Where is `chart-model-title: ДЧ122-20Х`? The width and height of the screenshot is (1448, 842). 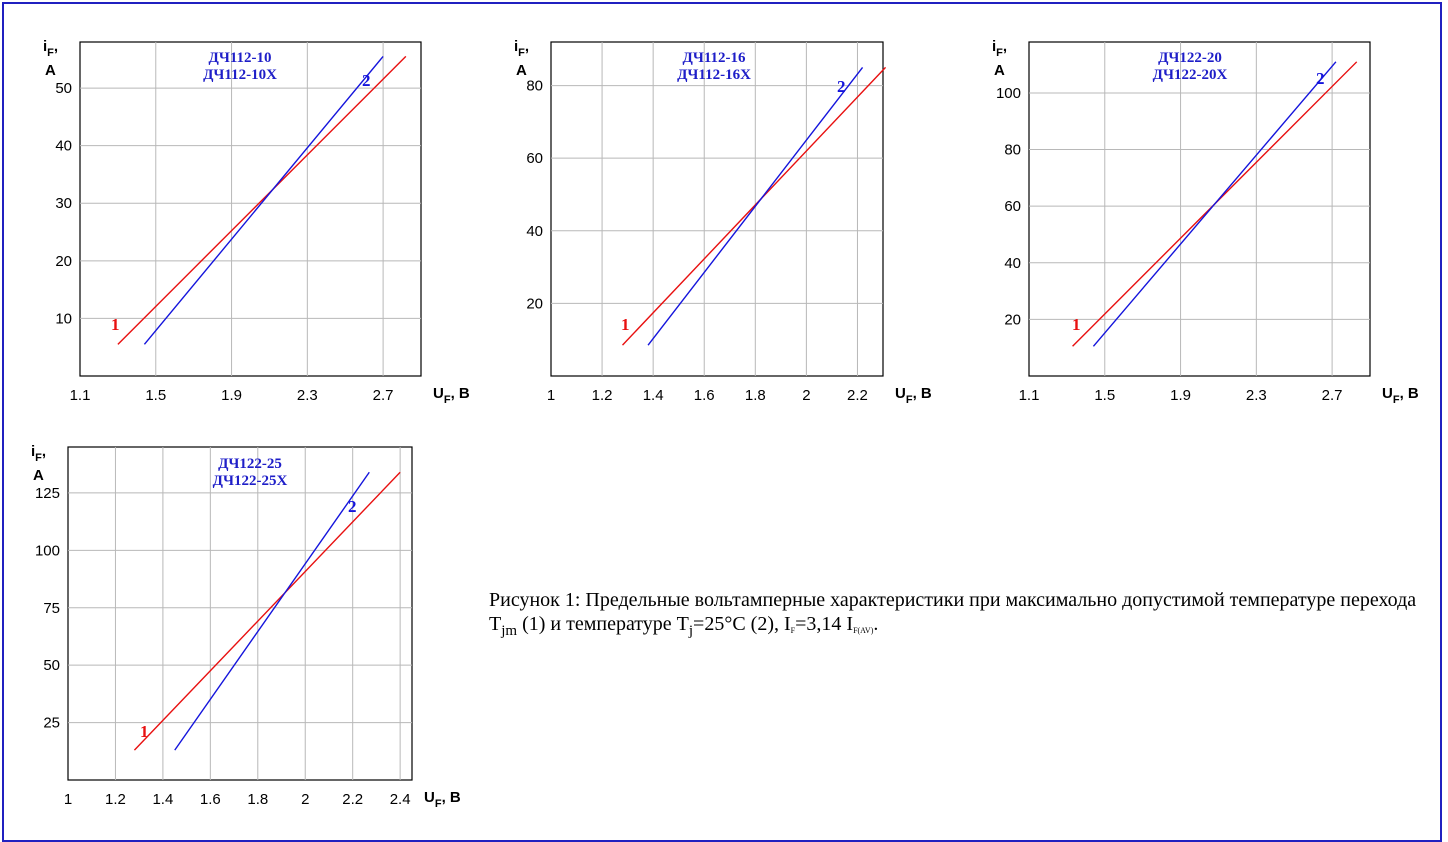 chart-model-title: ДЧ122-20Х is located at coordinates (1190, 75).